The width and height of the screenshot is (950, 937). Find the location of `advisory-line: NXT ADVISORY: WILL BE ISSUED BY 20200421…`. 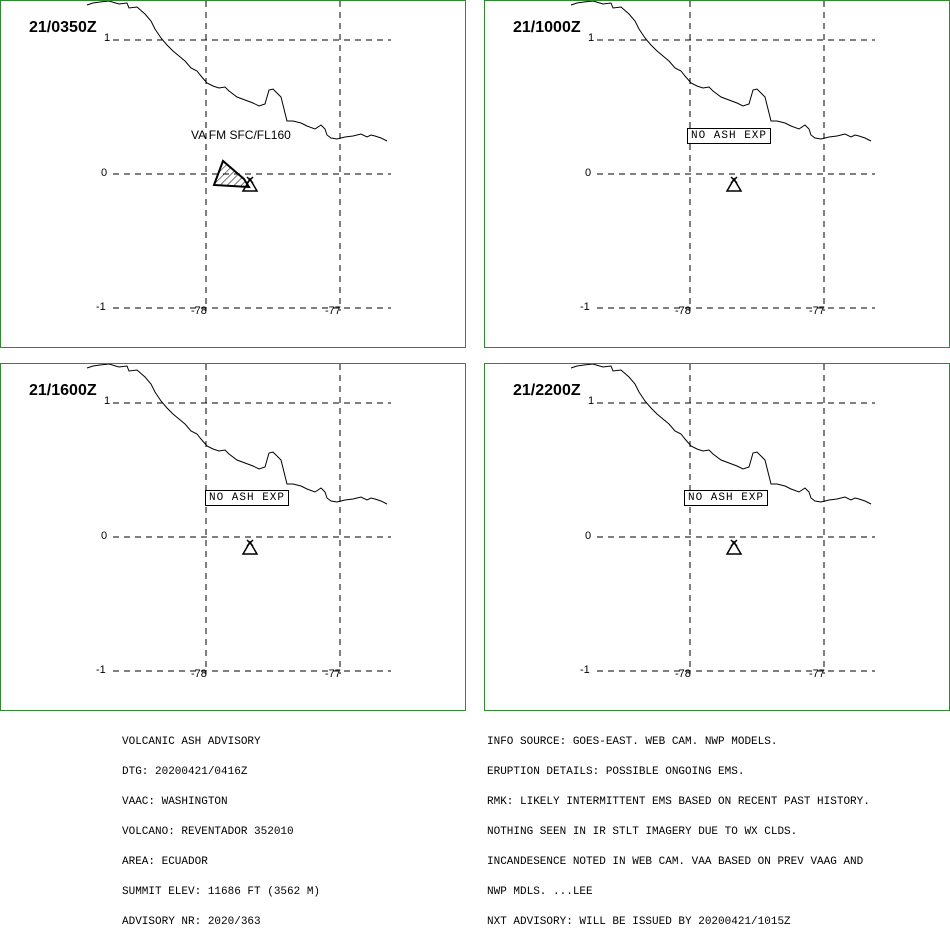

advisory-line: NXT ADVISORY: WILL BE ISSUED BY 20200421… is located at coordinates (639, 922).